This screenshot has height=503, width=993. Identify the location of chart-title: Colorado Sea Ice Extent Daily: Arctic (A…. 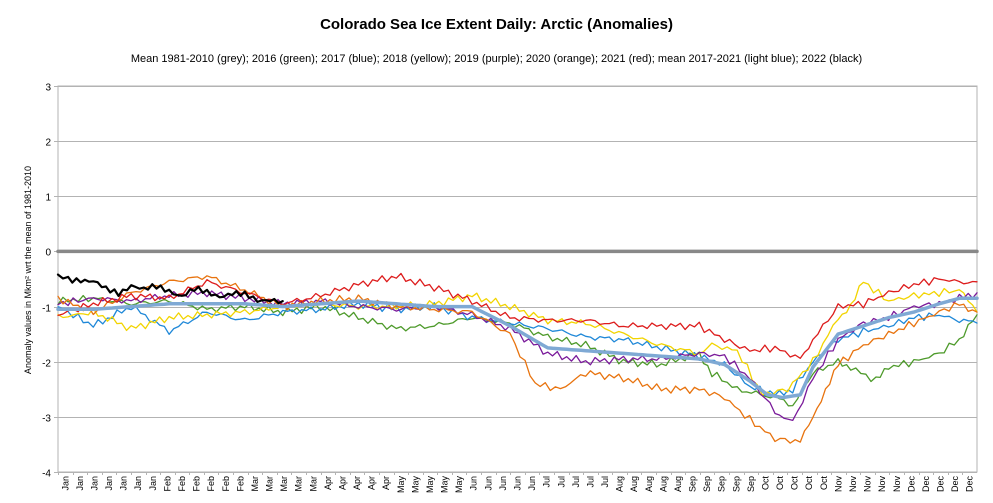
(496, 24).